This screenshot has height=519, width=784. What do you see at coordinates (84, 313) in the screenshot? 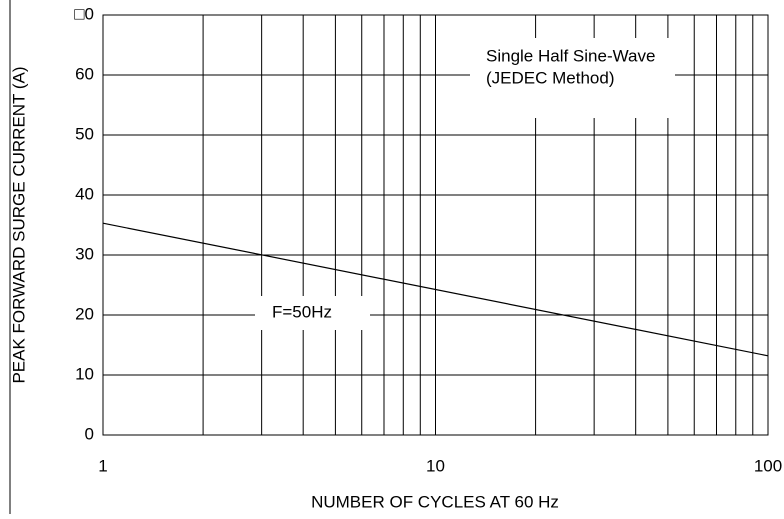
I see `y-tick-label: 20` at bounding box center [84, 313].